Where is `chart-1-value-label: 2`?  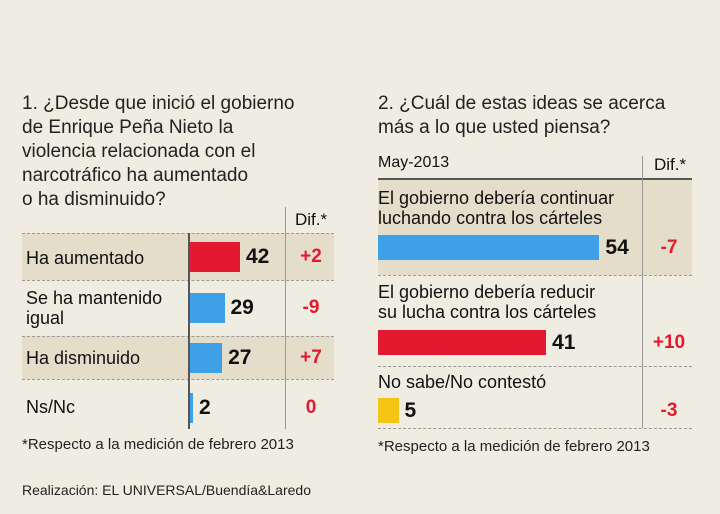 chart-1-value-label: 2 is located at coordinates (205, 407).